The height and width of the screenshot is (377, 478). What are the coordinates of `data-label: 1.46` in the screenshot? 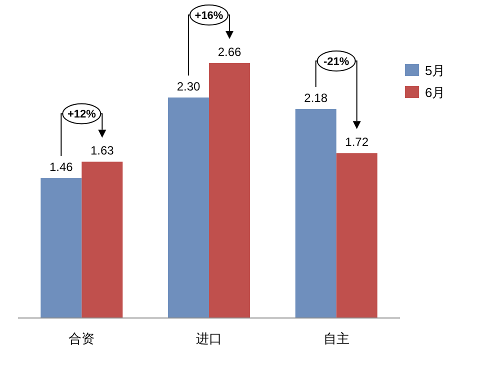 It's located at (61, 167).